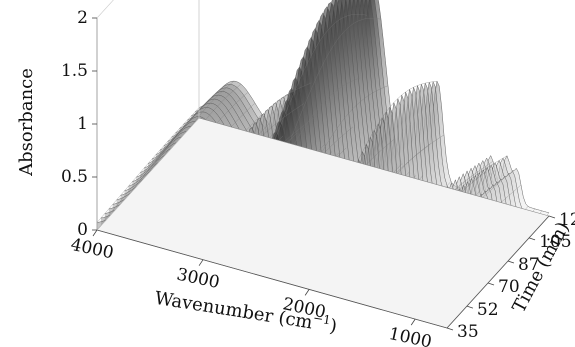  What do you see at coordinates (410, 335) in the screenshot?
I see `x-tick-label: 1000` at bounding box center [410, 335].